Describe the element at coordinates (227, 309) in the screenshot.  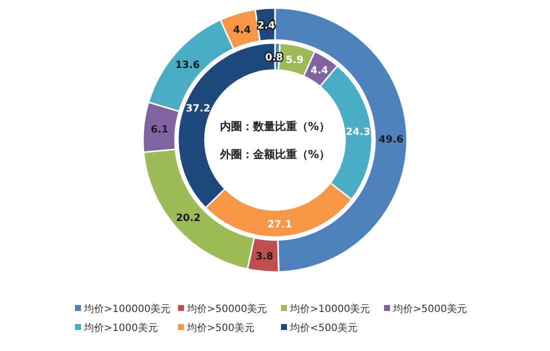
I see `legend-label: 均价>50000美元` at that location.